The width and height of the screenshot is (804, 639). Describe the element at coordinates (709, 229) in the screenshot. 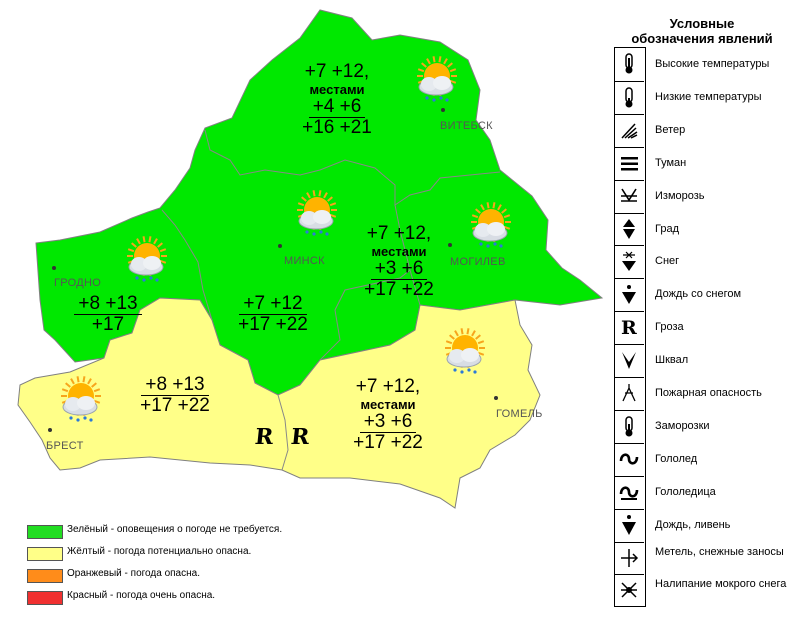

I see `legend-row: Град` at that location.